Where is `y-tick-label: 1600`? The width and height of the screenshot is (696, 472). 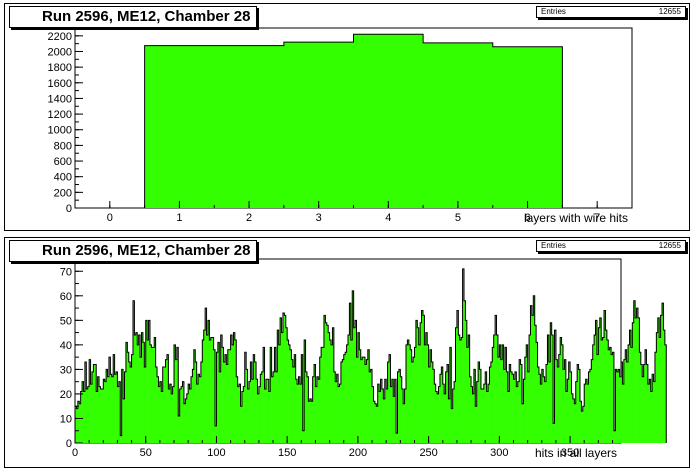
y-tick-label: 1600 is located at coordinates (60, 84).